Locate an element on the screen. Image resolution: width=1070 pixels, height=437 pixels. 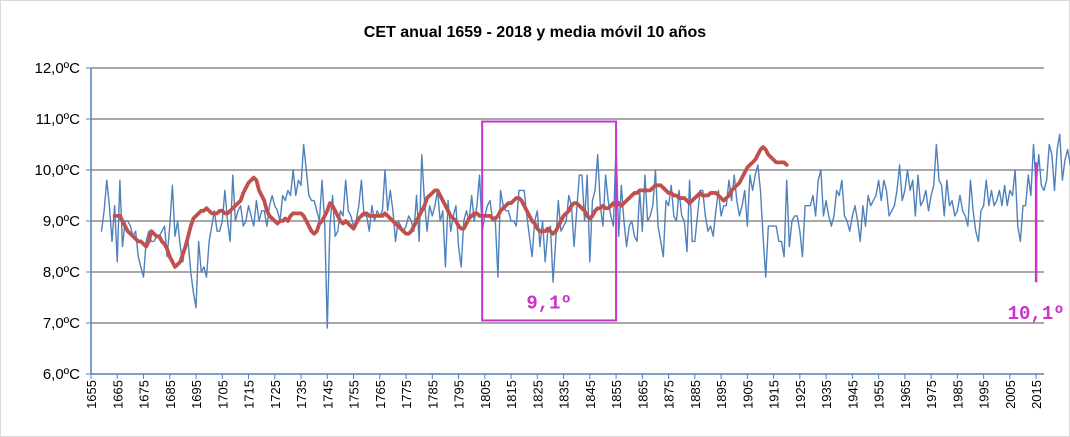
x-tick-label: 1985 is located at coordinates (957, 394).